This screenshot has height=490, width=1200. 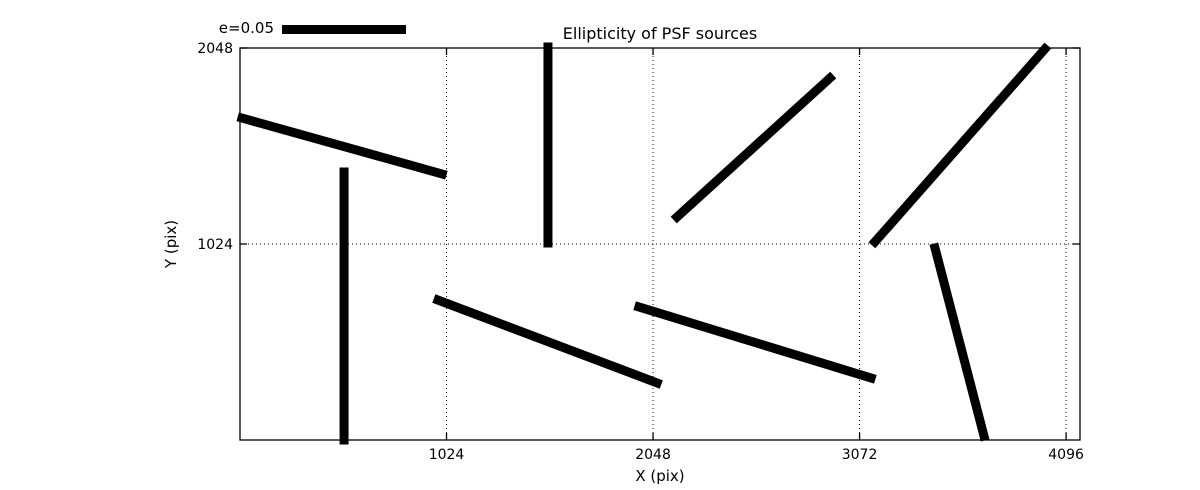 What do you see at coordinates (344, 29) in the screenshot?
I see `legend-scale-bar` at bounding box center [344, 29].